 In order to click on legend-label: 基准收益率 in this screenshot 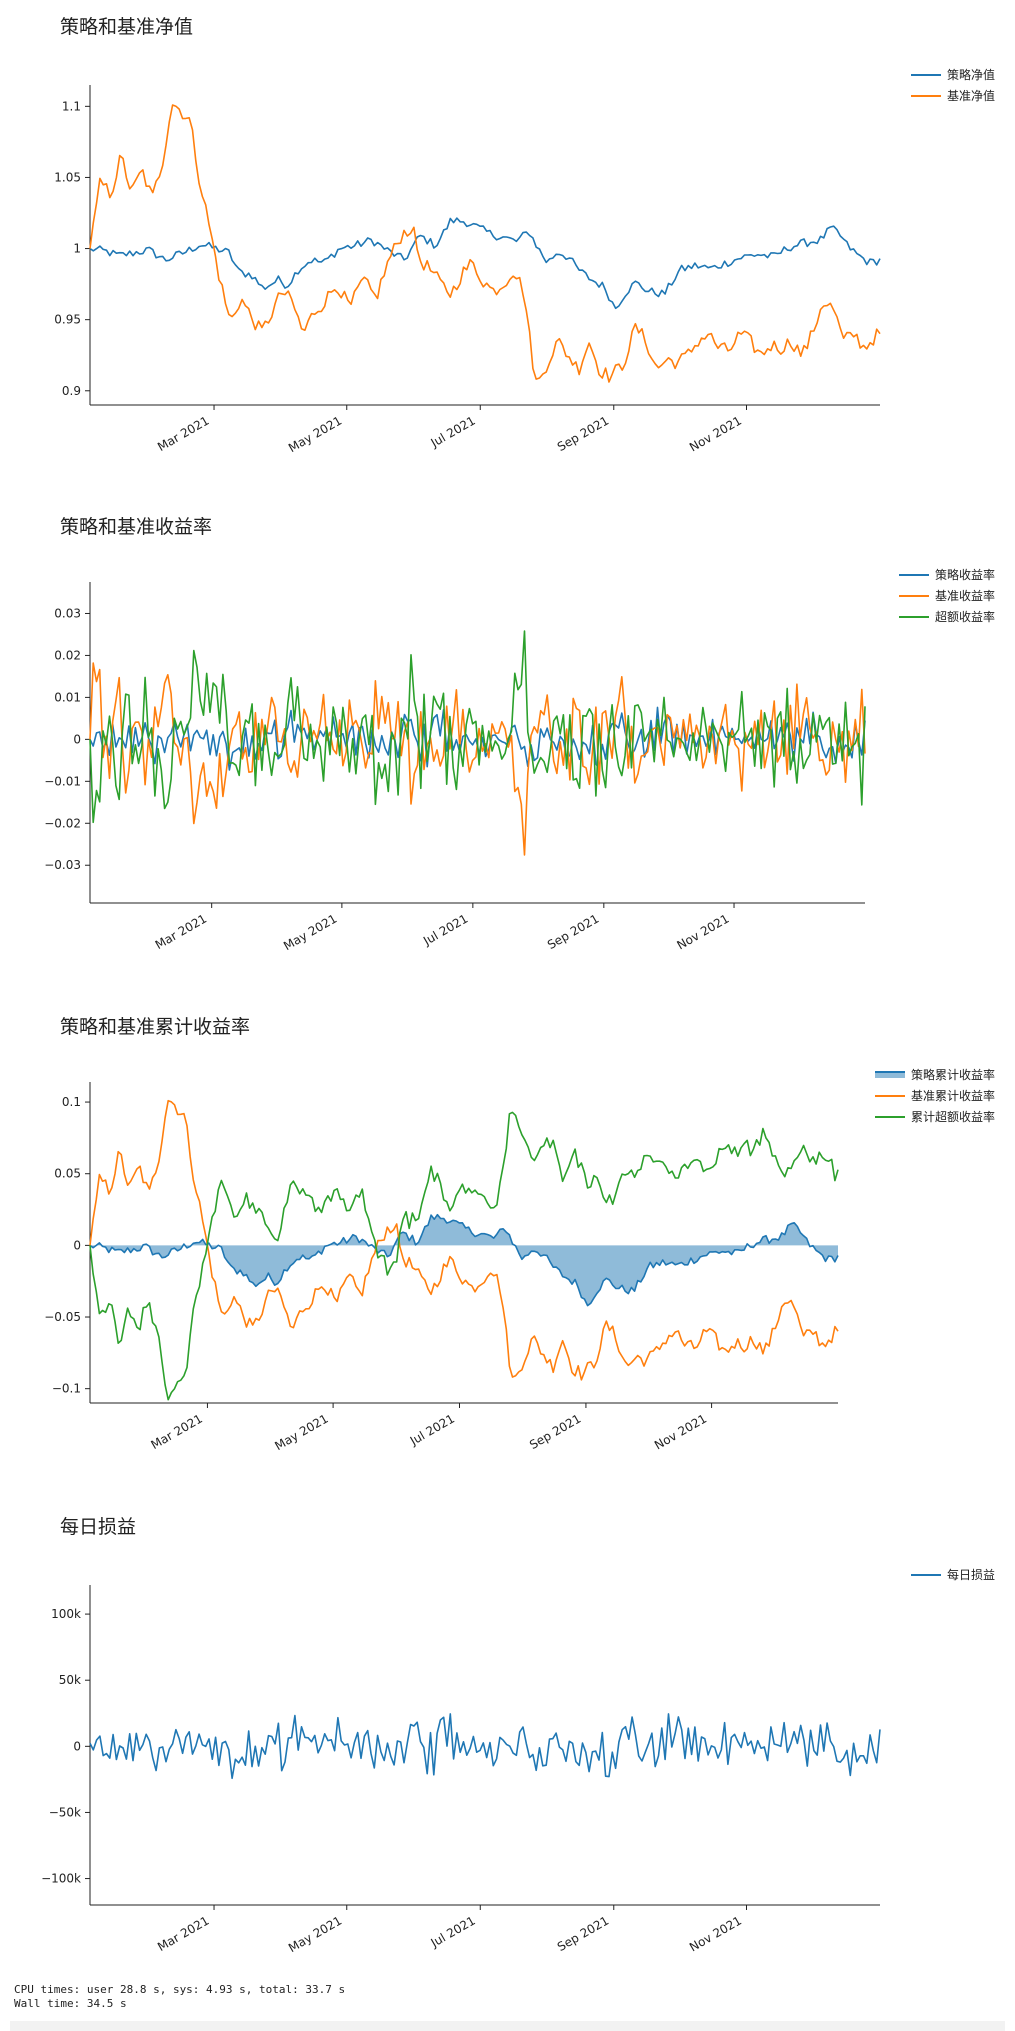, I will do `click(964, 596)`.